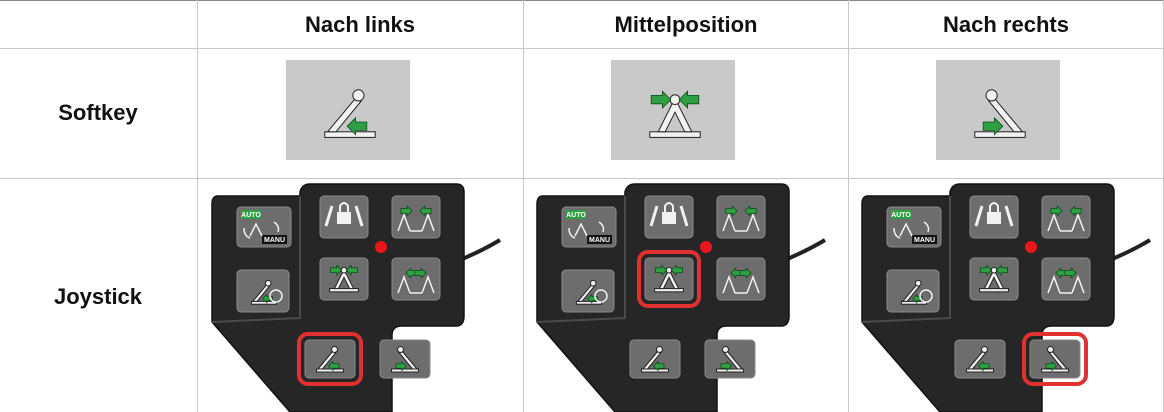 This screenshot has height=412, width=1164. I want to click on column-header: Nach rechts, so click(1006, 24).